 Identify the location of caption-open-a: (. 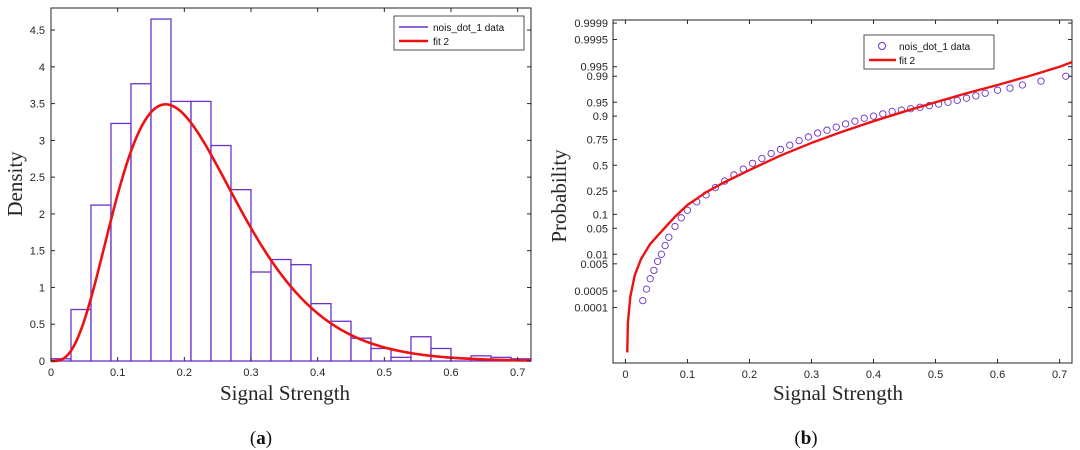
(253, 438).